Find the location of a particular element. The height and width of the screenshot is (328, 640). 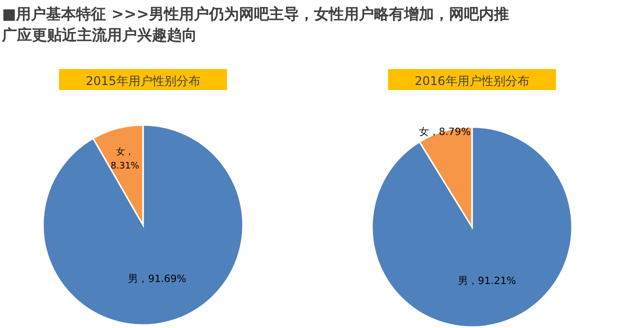

slice-label: 男，91.69% is located at coordinates (157, 280).